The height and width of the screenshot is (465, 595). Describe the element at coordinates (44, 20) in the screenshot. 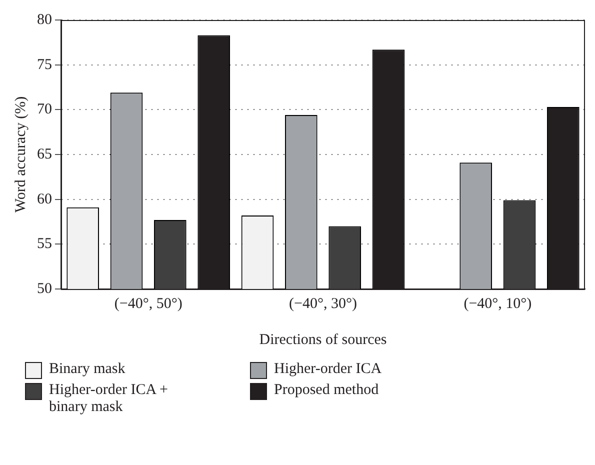

I see `y-tick-label: 80` at that location.